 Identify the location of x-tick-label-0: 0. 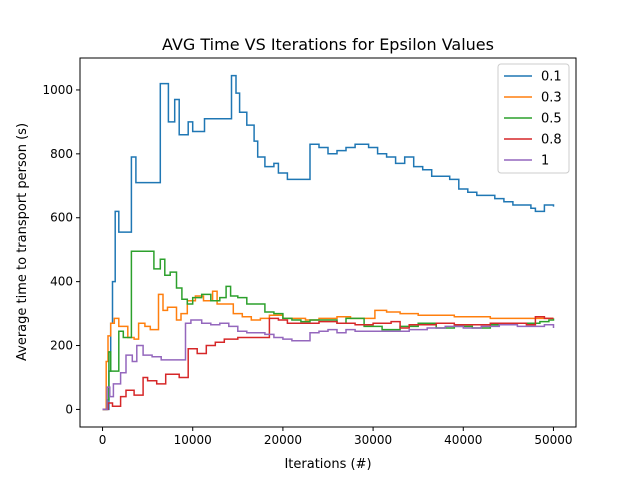
(103, 440).